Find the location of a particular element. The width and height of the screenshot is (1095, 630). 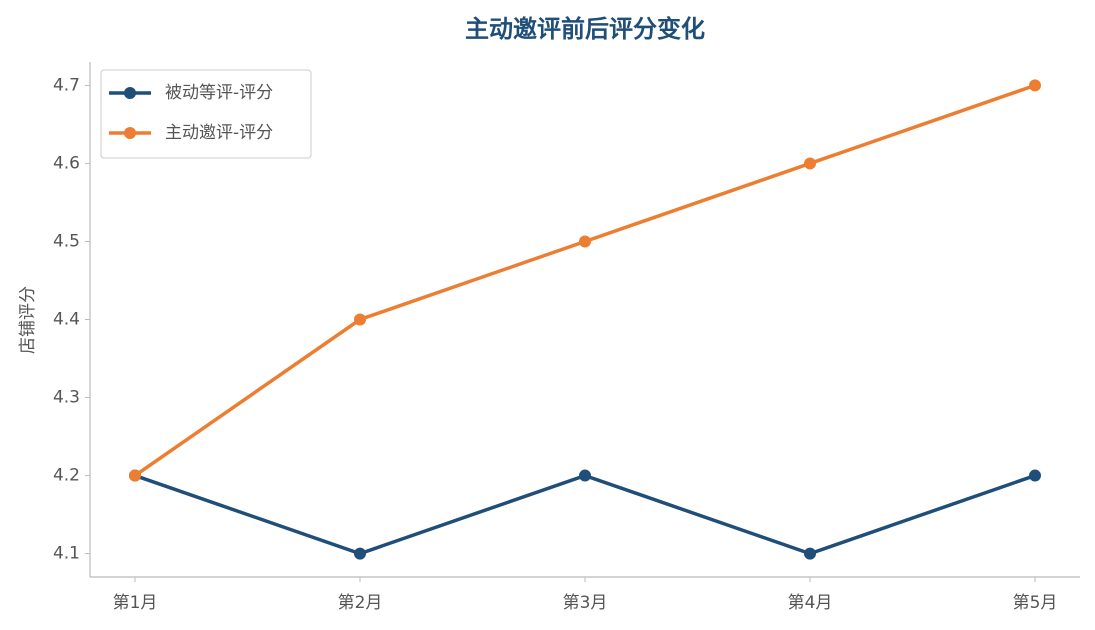

x-tick-label: 第2月 is located at coordinates (360, 603).